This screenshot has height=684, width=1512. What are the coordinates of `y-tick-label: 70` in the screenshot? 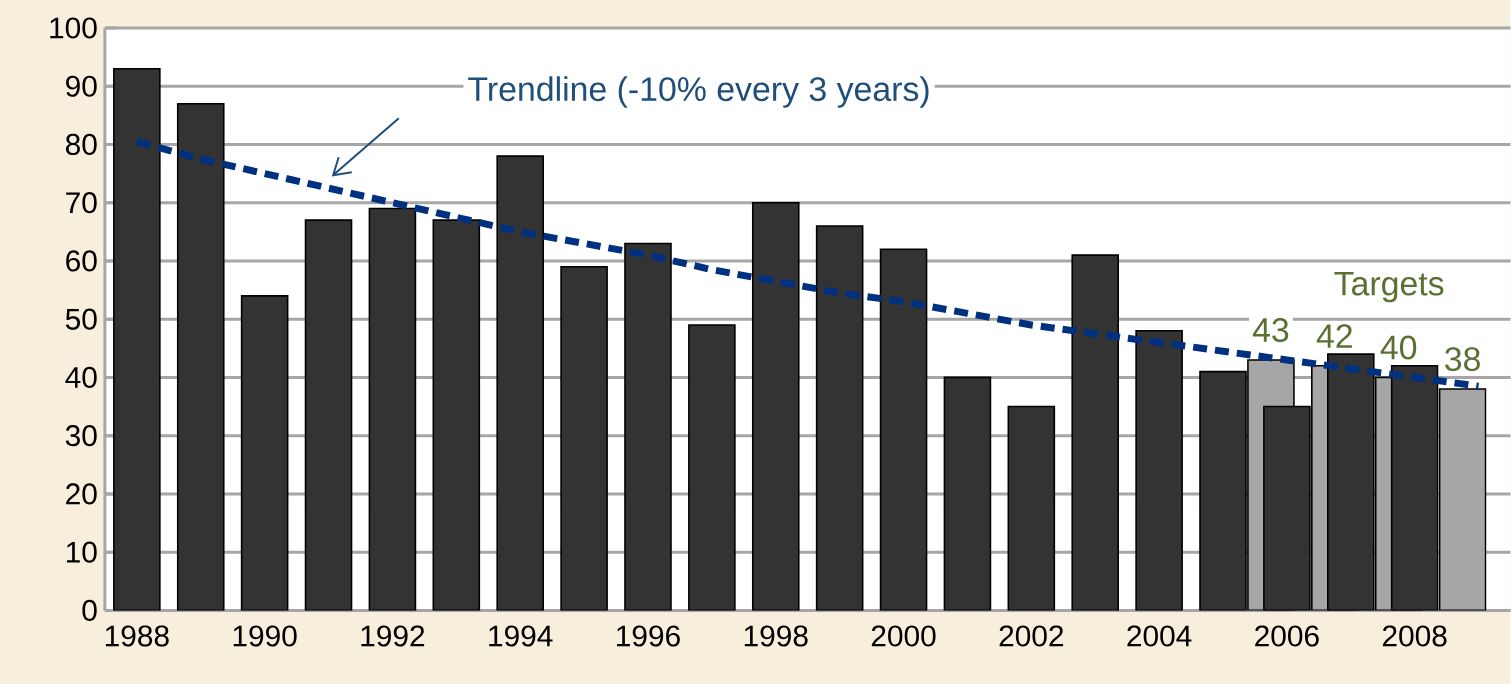 It's located at (81, 202).